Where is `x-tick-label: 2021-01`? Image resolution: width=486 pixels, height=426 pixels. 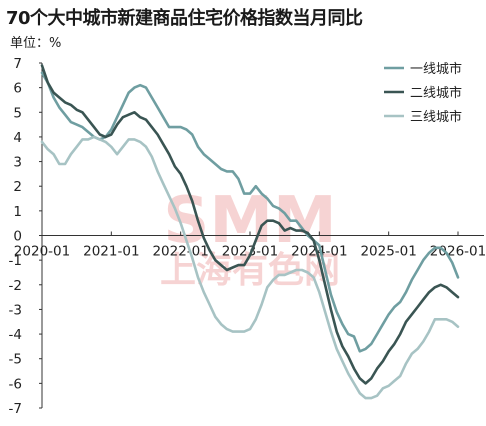 x-tick-label: 2021-01 is located at coordinates (111, 252).